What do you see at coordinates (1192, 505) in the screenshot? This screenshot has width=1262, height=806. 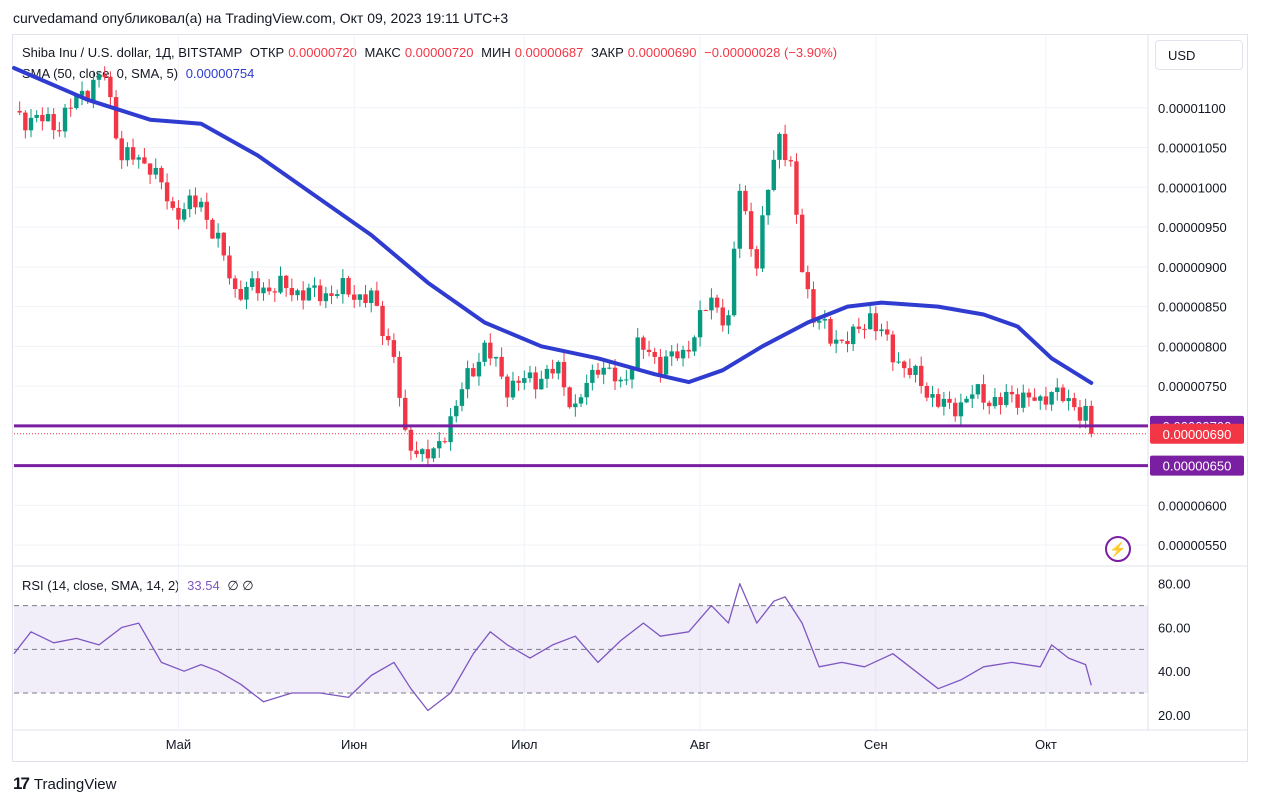 I see `price-tick-label: 0.00000600` at bounding box center [1192, 505].